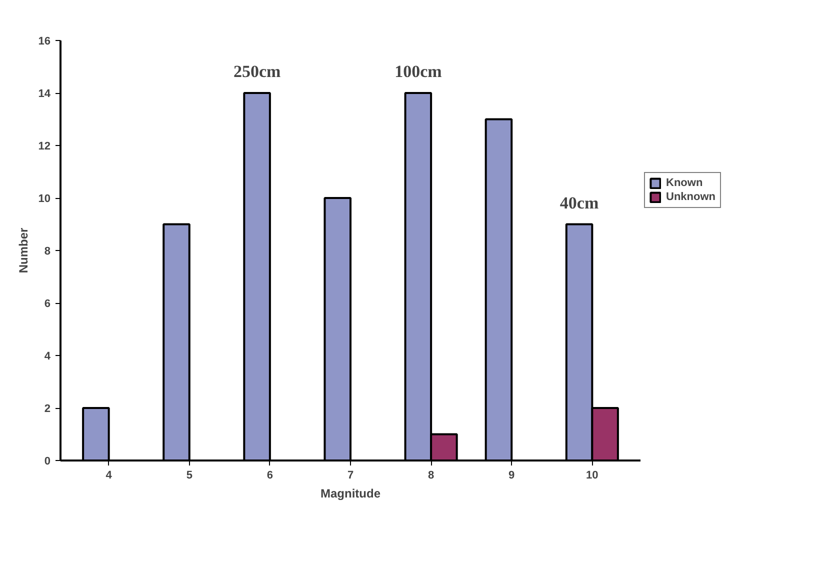 The height and width of the screenshot is (581, 826). What do you see at coordinates (47, 304) in the screenshot?
I see `y-tick-label: 6` at bounding box center [47, 304].